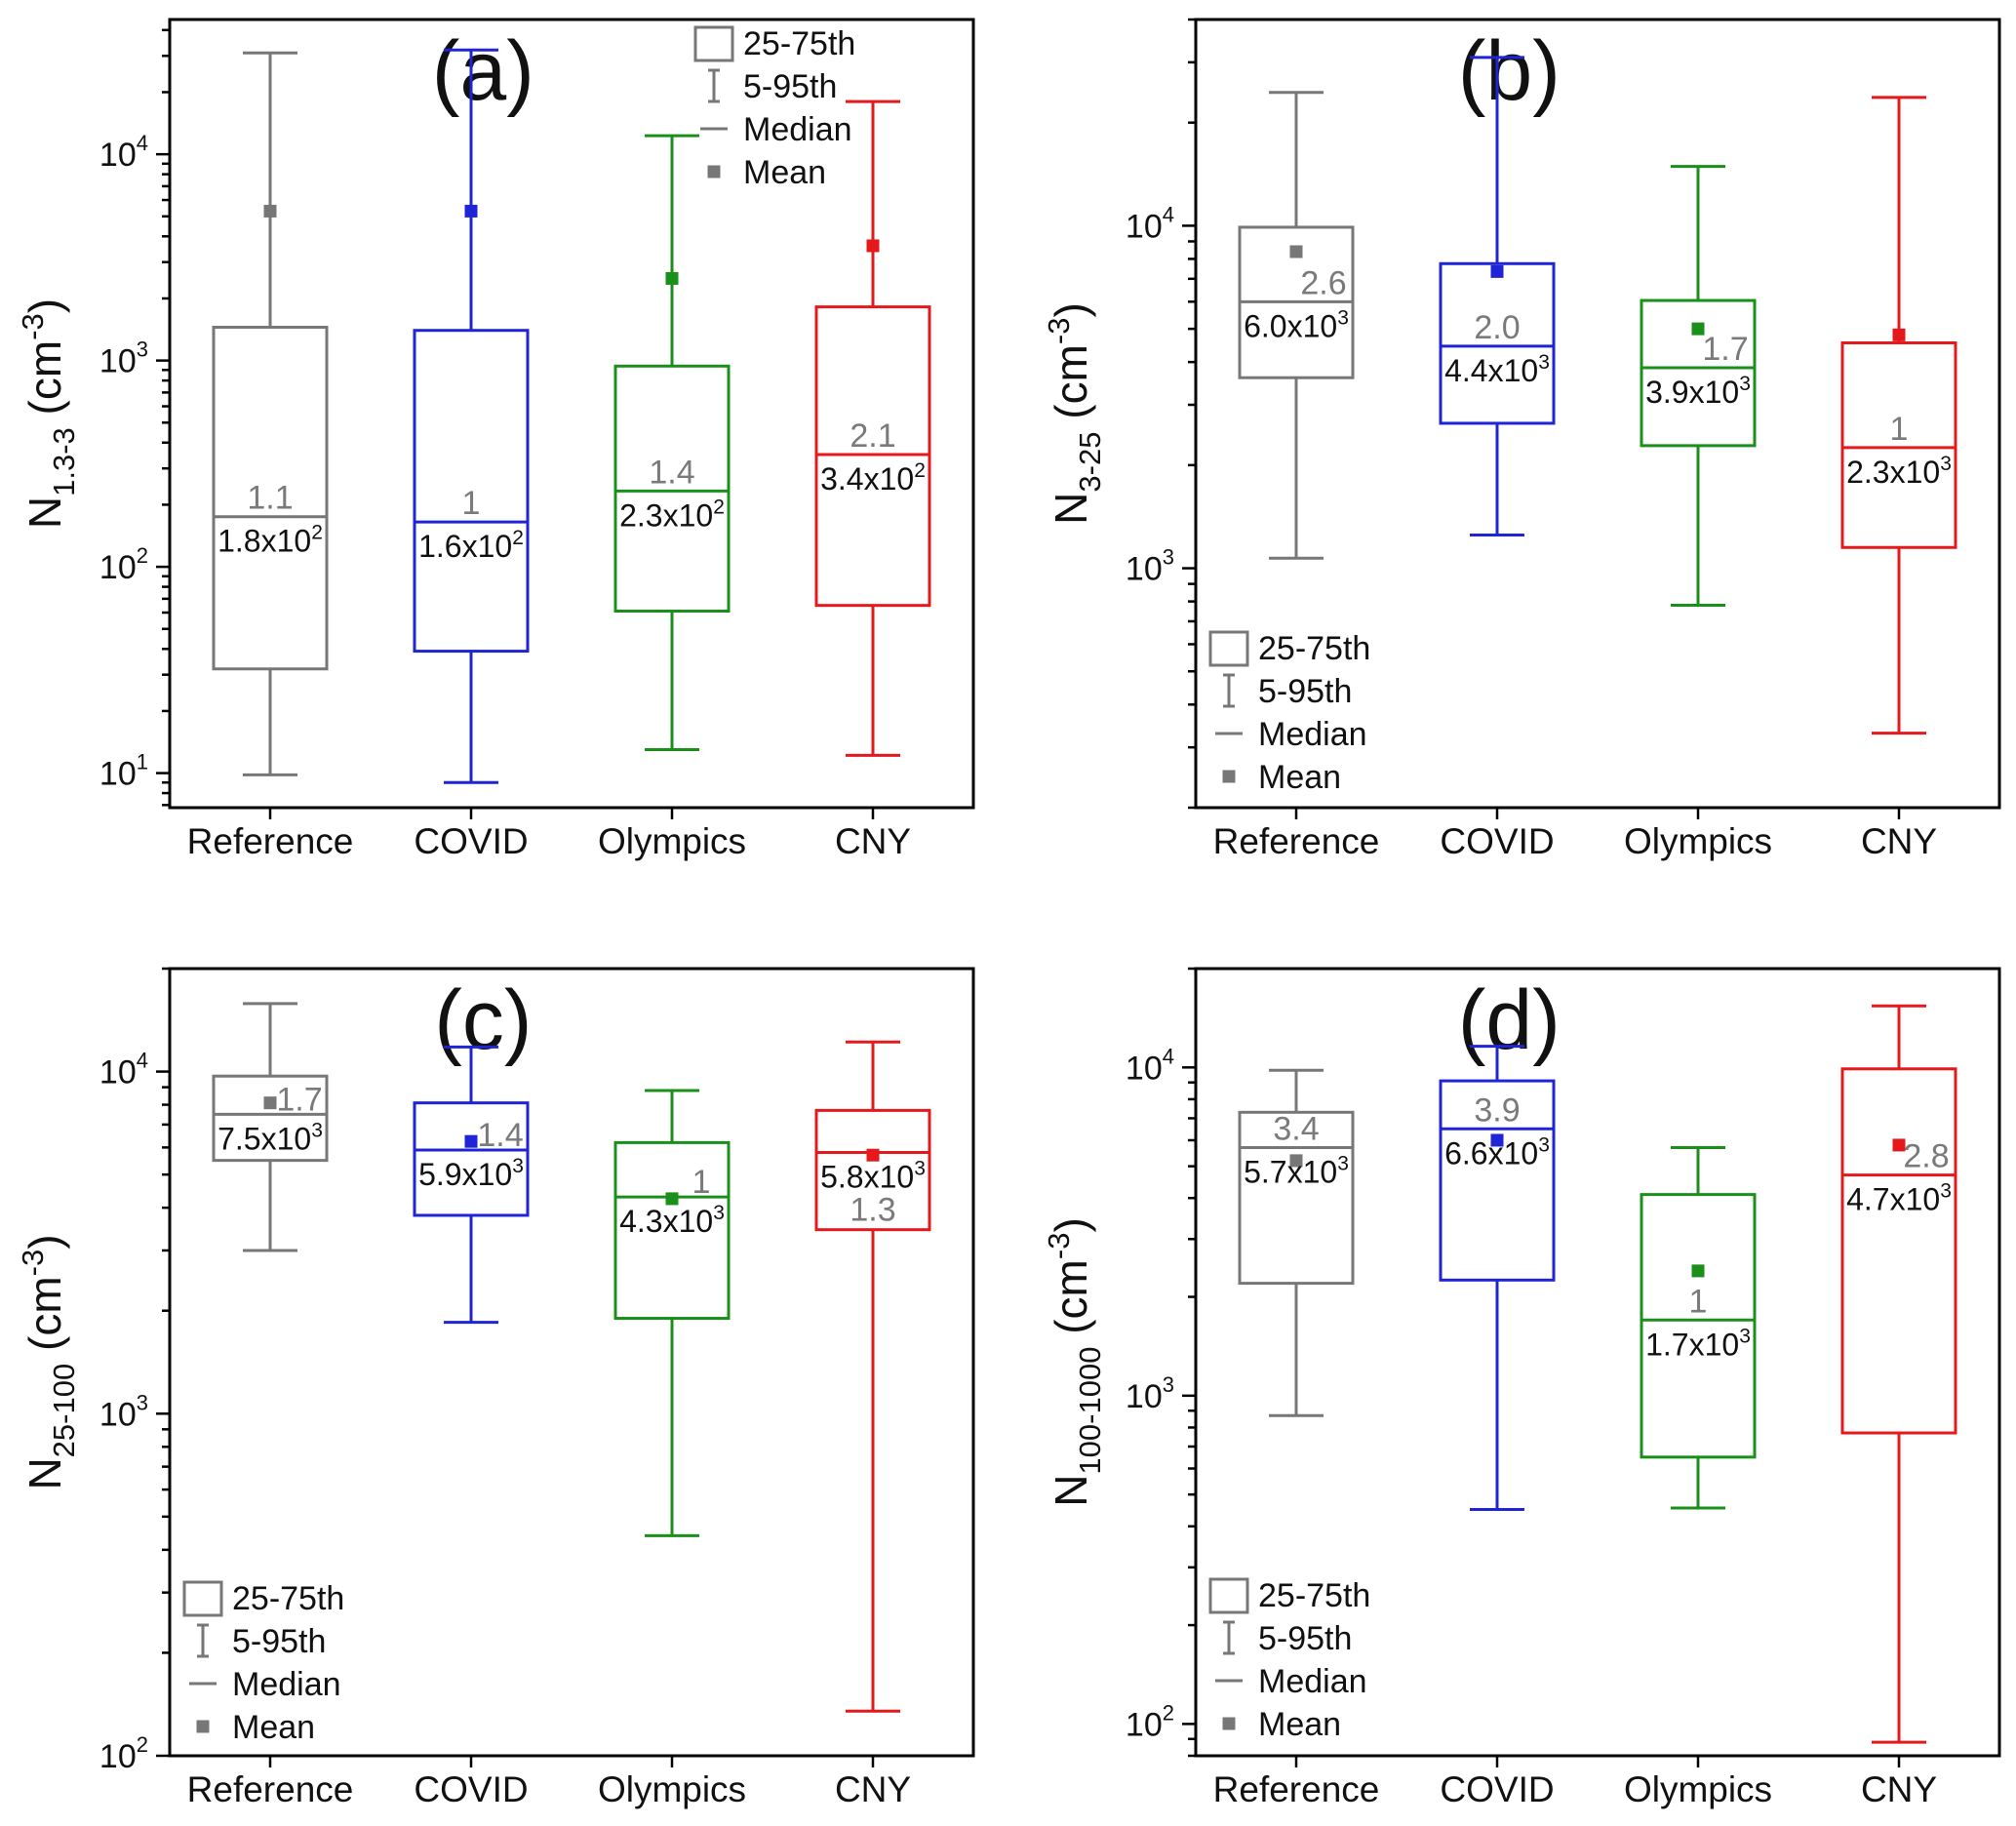 Image resolution: width=2016 pixels, height=1826 pixels. I want to click on box-reference: 1.8x102 1.1, so click(270, 413).